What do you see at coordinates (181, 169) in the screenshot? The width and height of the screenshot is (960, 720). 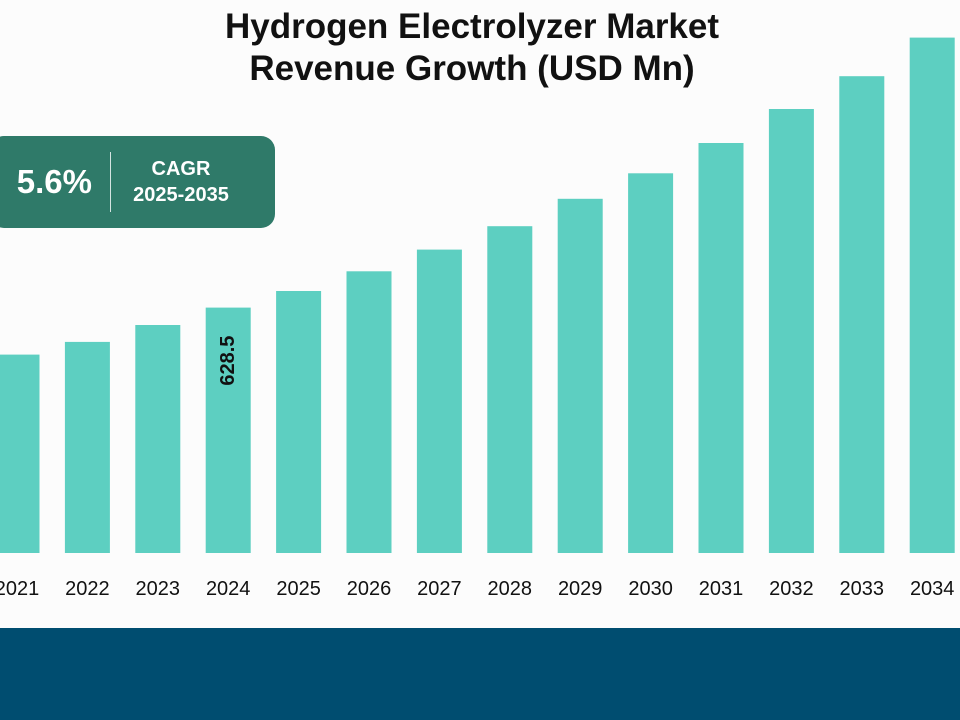 I see `cagr-label-title: CAGR` at bounding box center [181, 169].